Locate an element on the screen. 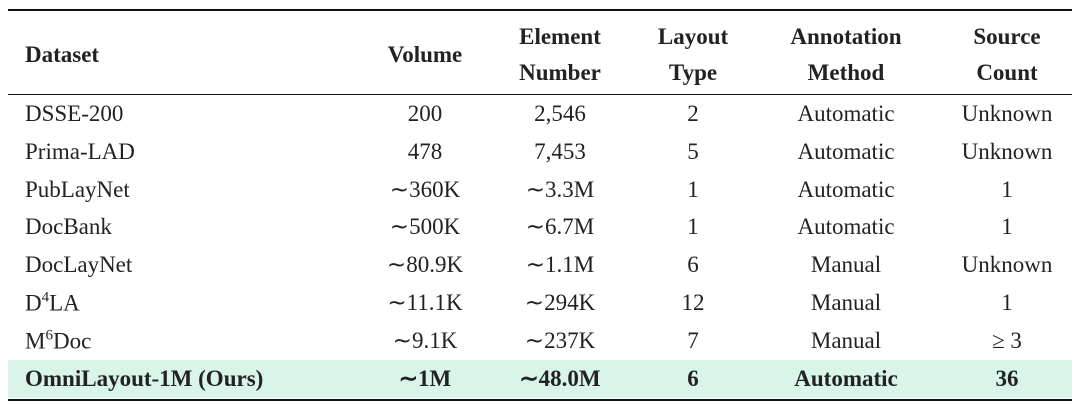  header-line: Type is located at coordinates (693, 72).